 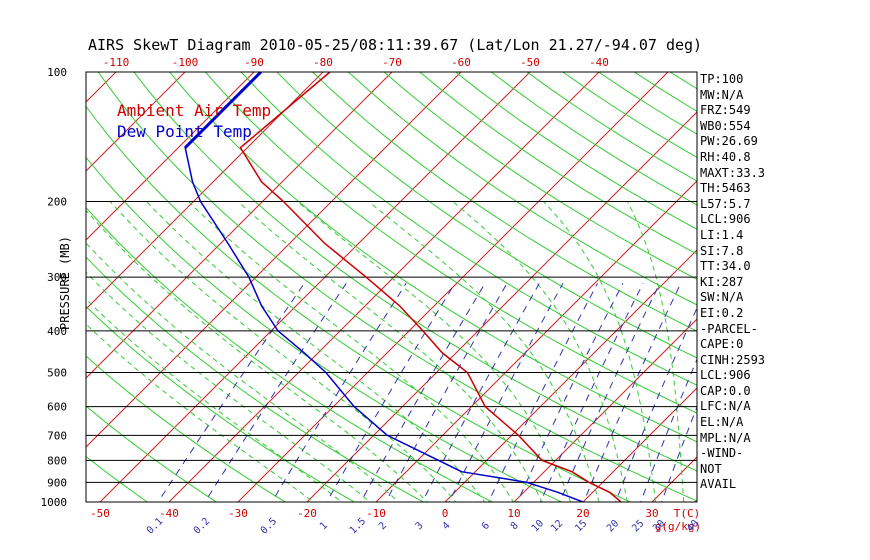 What do you see at coordinates (722, 250) in the screenshot?
I see `stat-line: SI:7.8` at bounding box center [722, 250].